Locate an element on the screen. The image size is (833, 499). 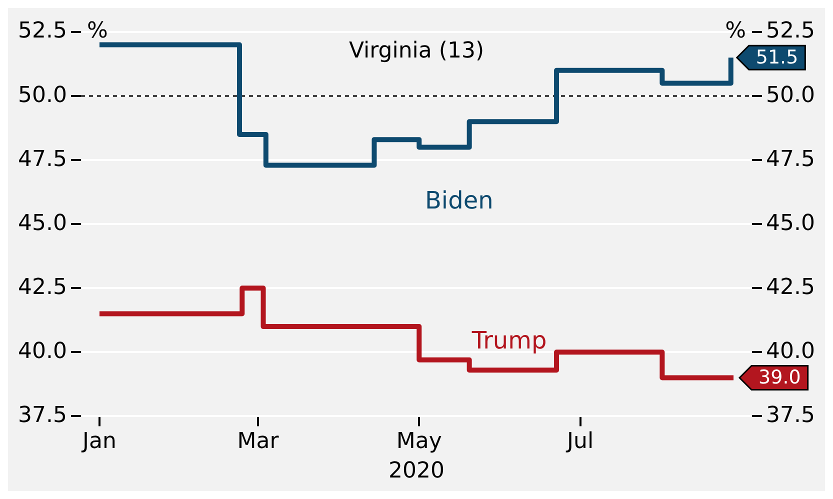
y-tick-label: 40.0 is located at coordinates (42, 351).